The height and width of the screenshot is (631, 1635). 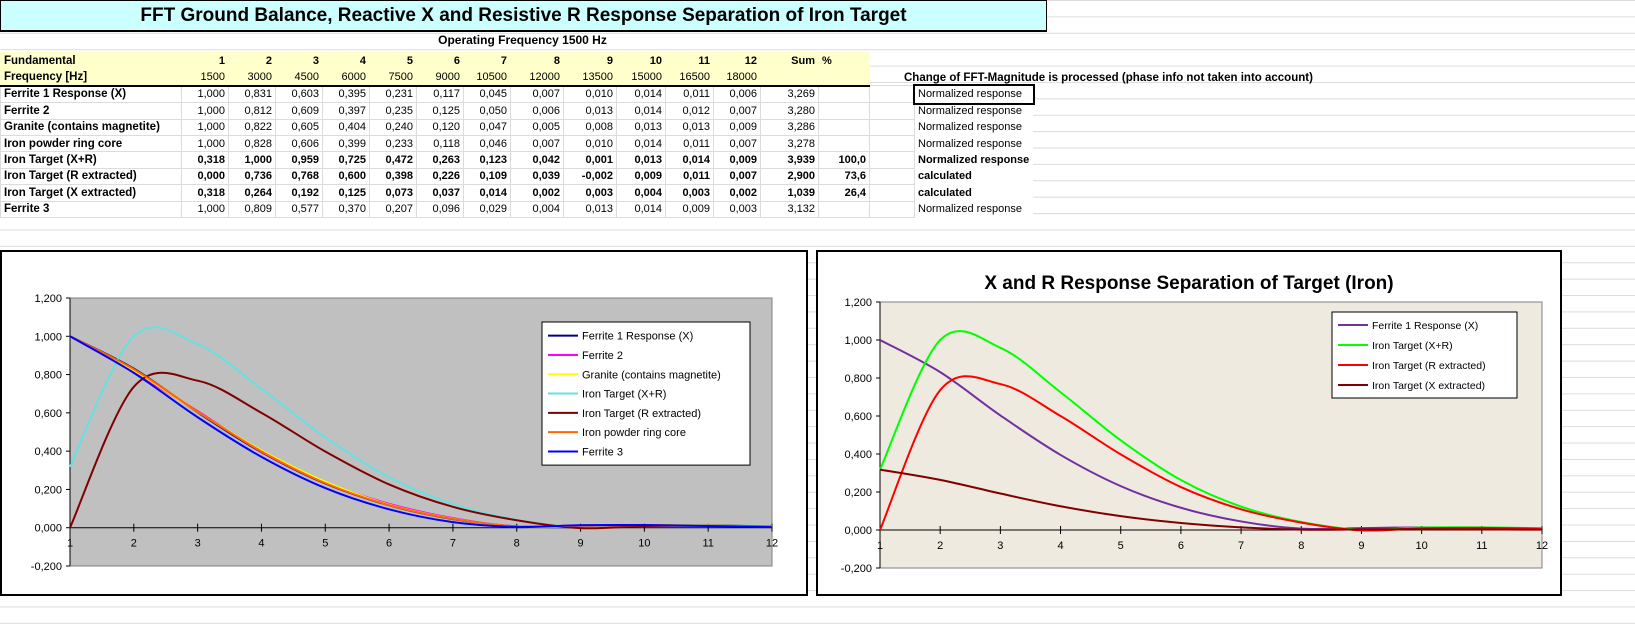 What do you see at coordinates (440, 176) in the screenshot?
I see `cell-value: 0,226` at bounding box center [440, 176].